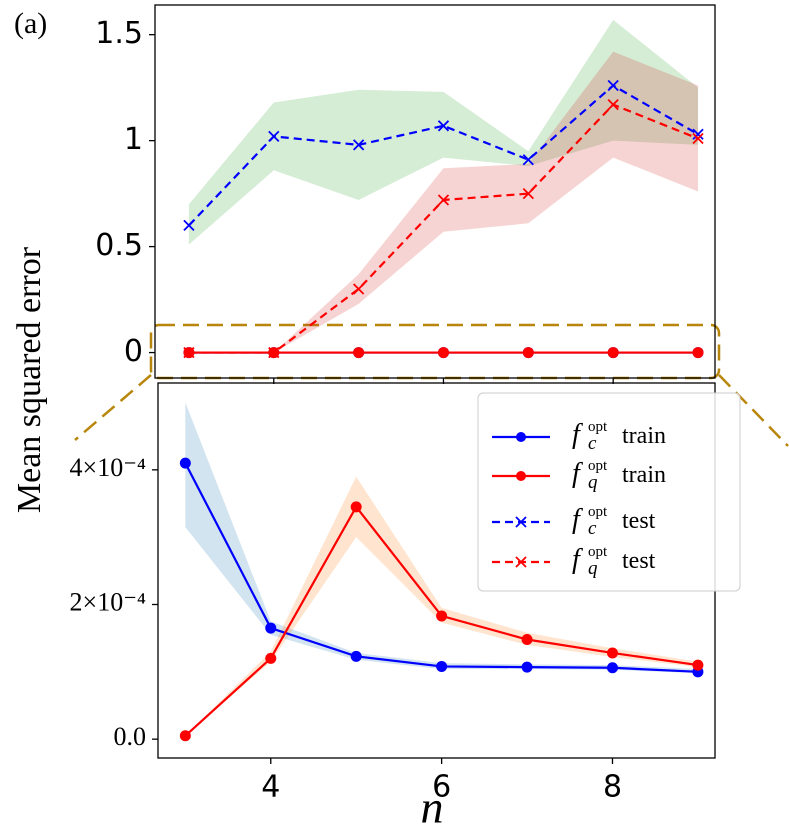 The width and height of the screenshot is (789, 835). Describe the element at coordinates (133, 139) in the screenshot. I see `y-tick-label: 1` at that location.